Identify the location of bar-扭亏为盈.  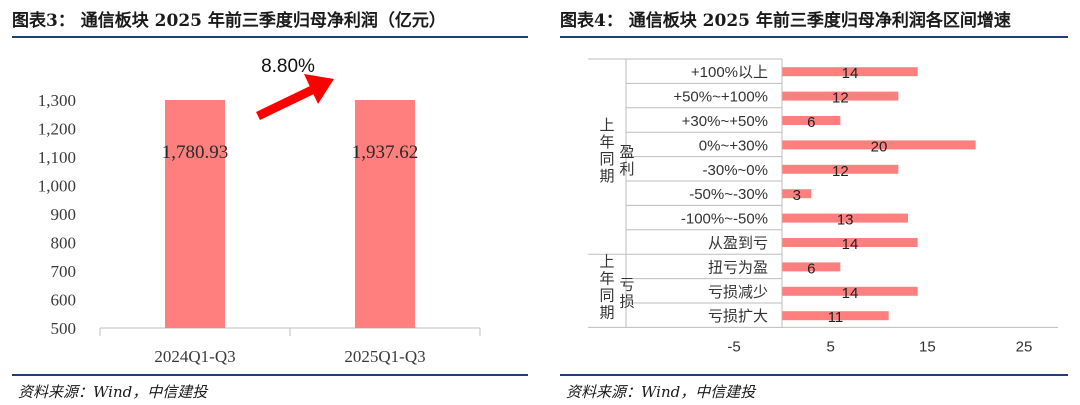
(811, 267).